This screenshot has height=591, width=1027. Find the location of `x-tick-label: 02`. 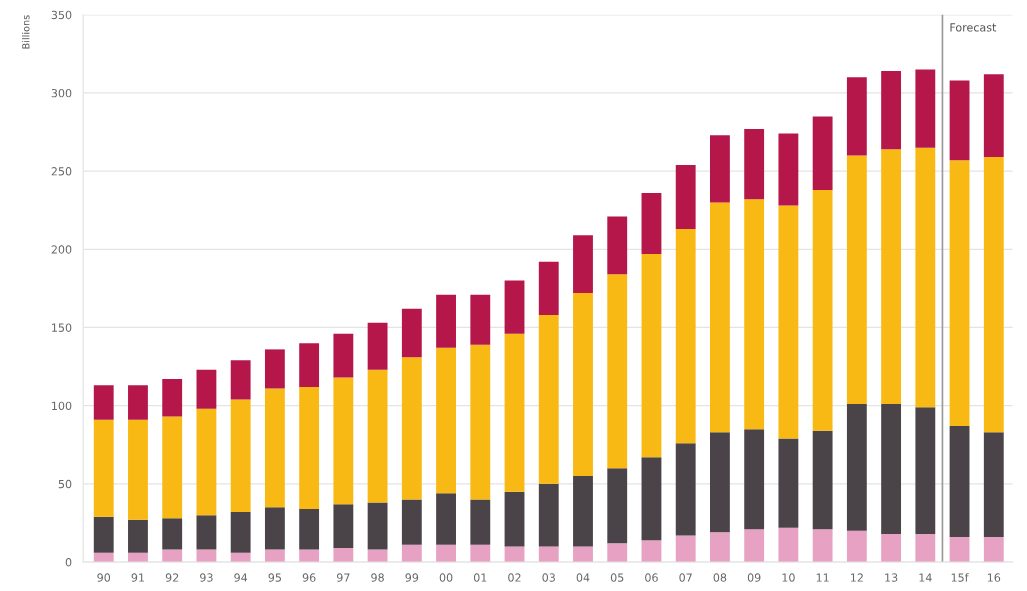

x-tick-label: 02 is located at coordinates (514, 577).